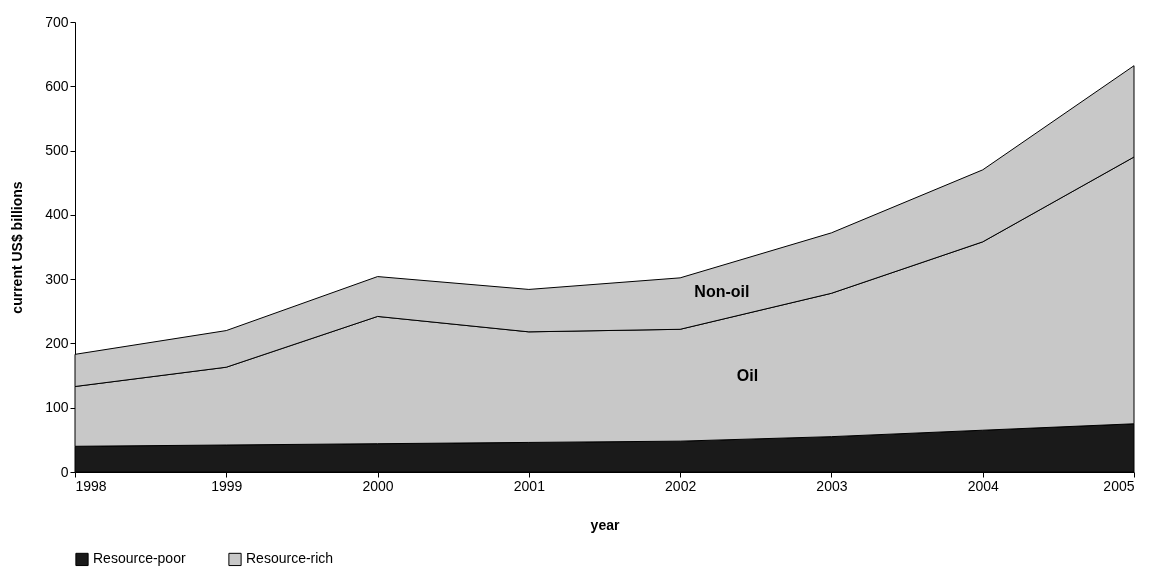 This screenshot has height=578, width=1160. I want to click on annotation: Non-oil, so click(722, 292).